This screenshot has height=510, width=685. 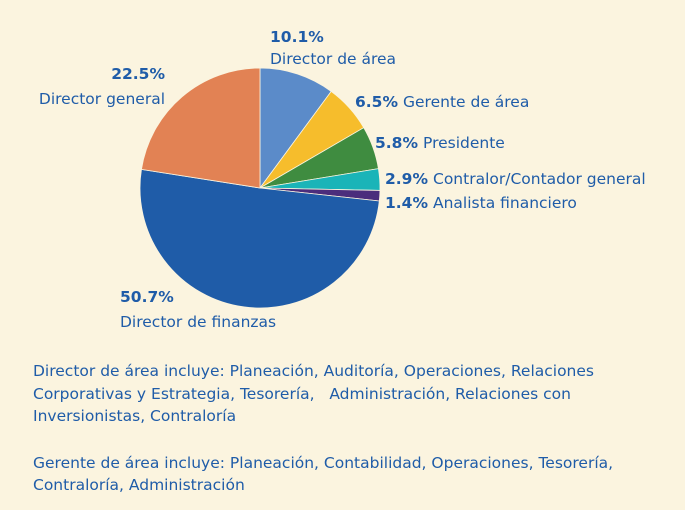 I want to click on slice-label: 1.4% Analista financiero, so click(x=481, y=203).